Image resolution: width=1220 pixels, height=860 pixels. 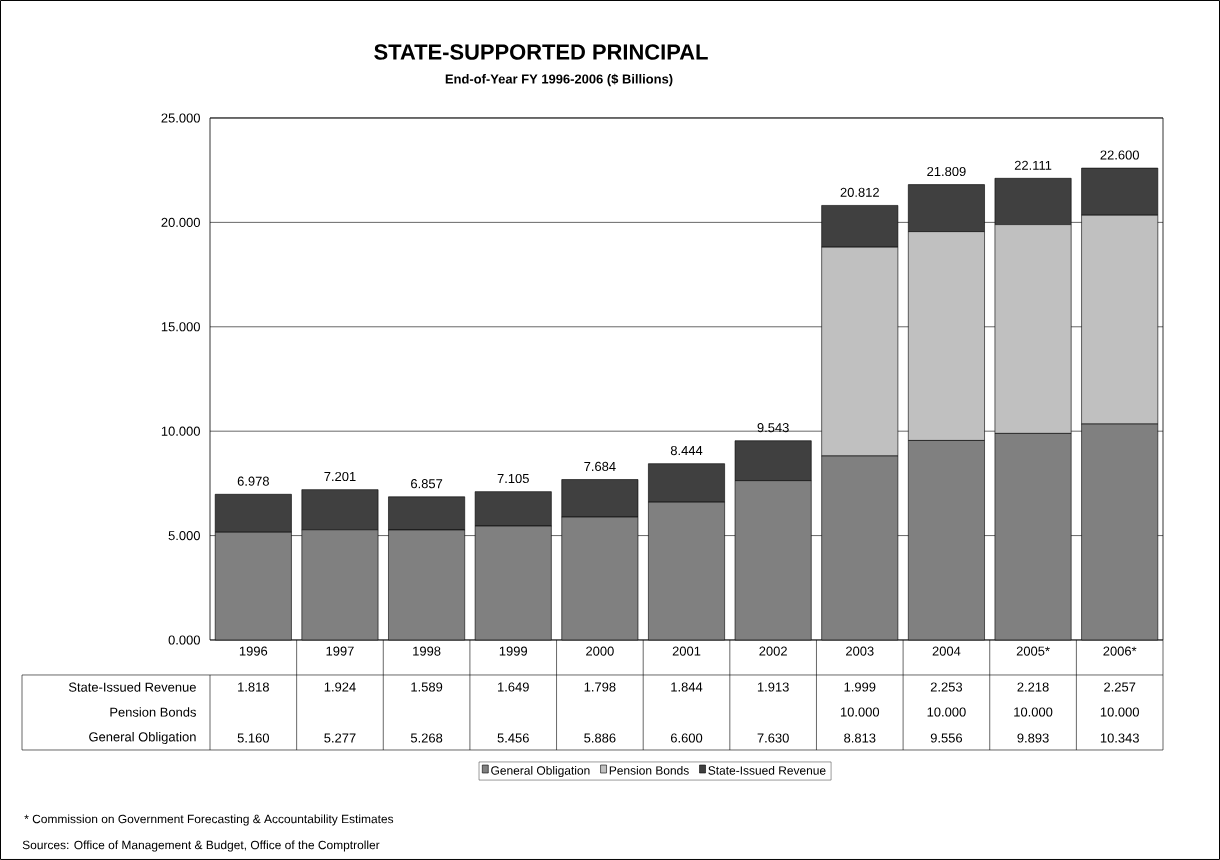 I want to click on x-tick-label: 2006*, so click(x=1120, y=651).